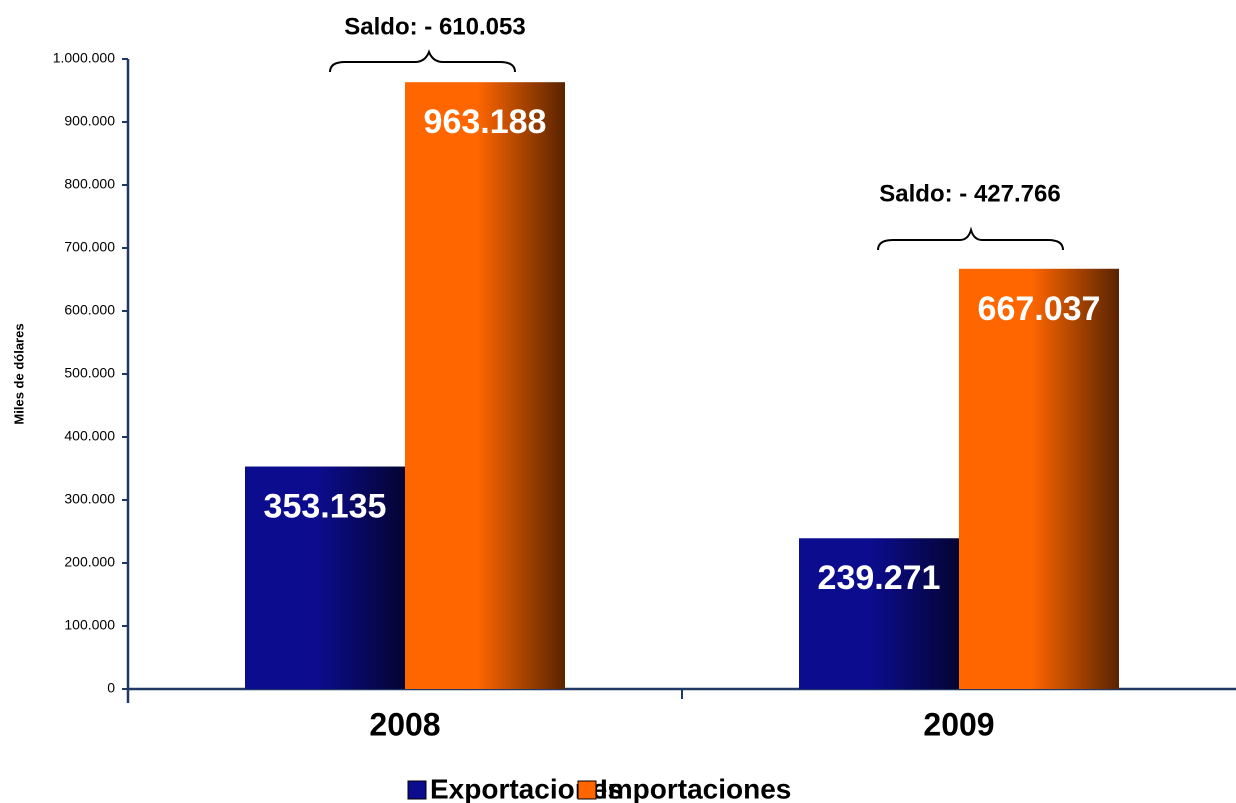 This screenshot has height=803, width=1236. Describe the element at coordinates (89, 247) in the screenshot. I see `y-tick-label: 700.000` at that location.